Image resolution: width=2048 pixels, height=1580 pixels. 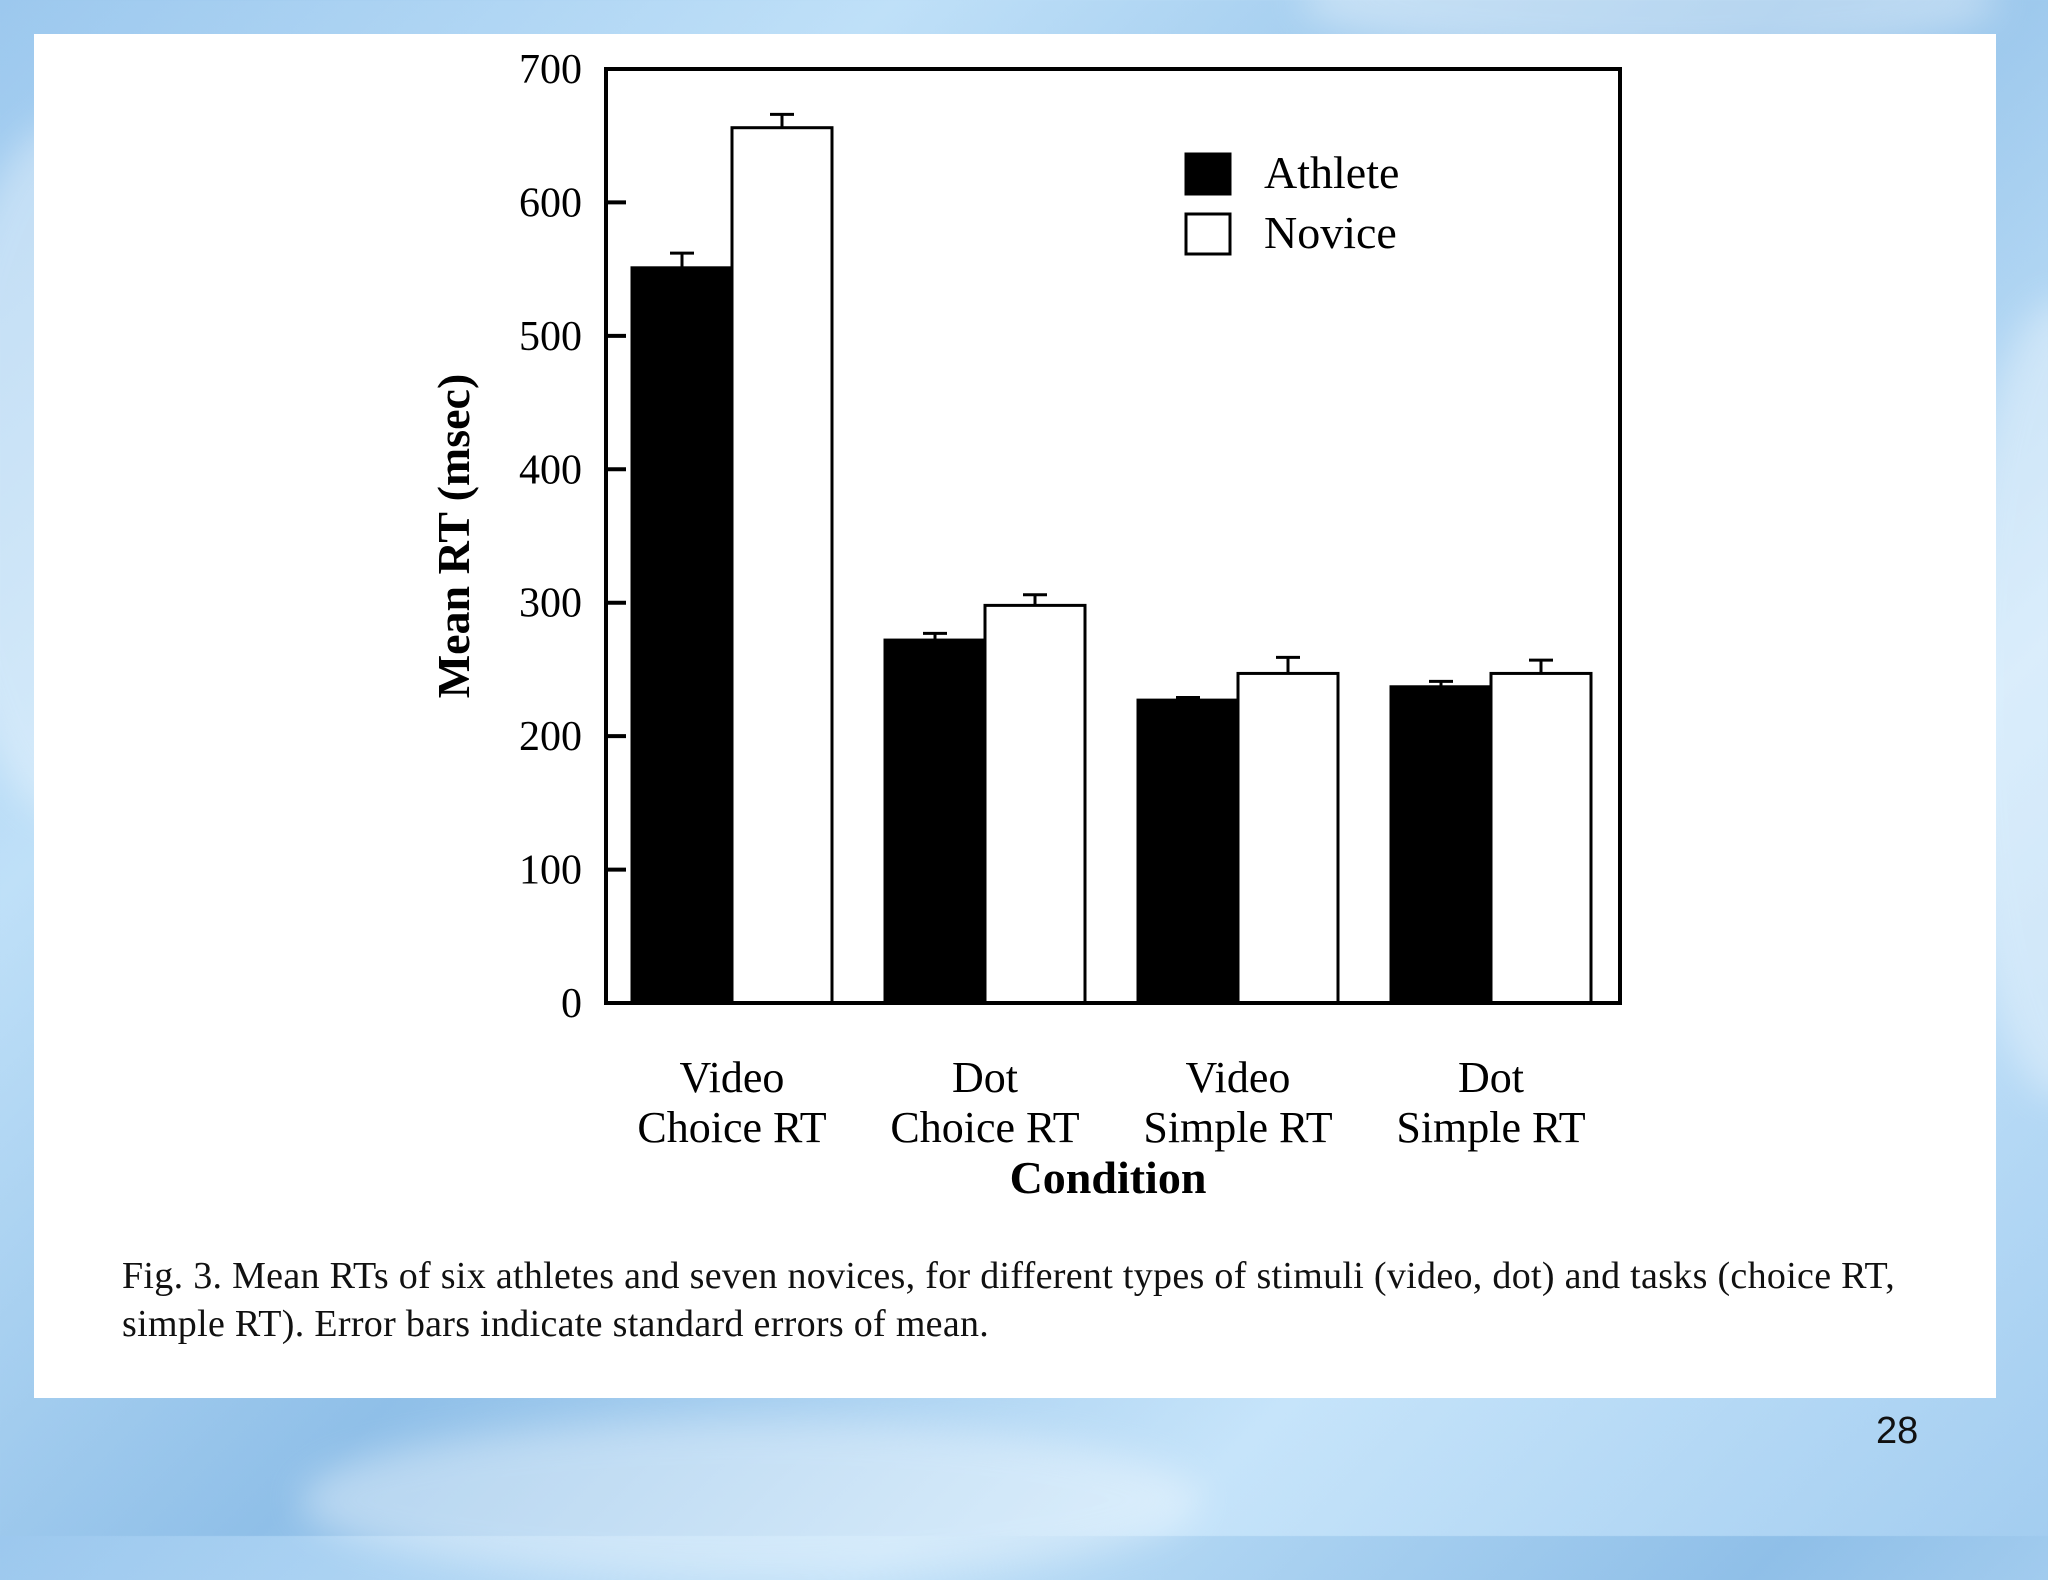 I want to click on x-axis-label: Condition, so click(x=1108, y=1177).